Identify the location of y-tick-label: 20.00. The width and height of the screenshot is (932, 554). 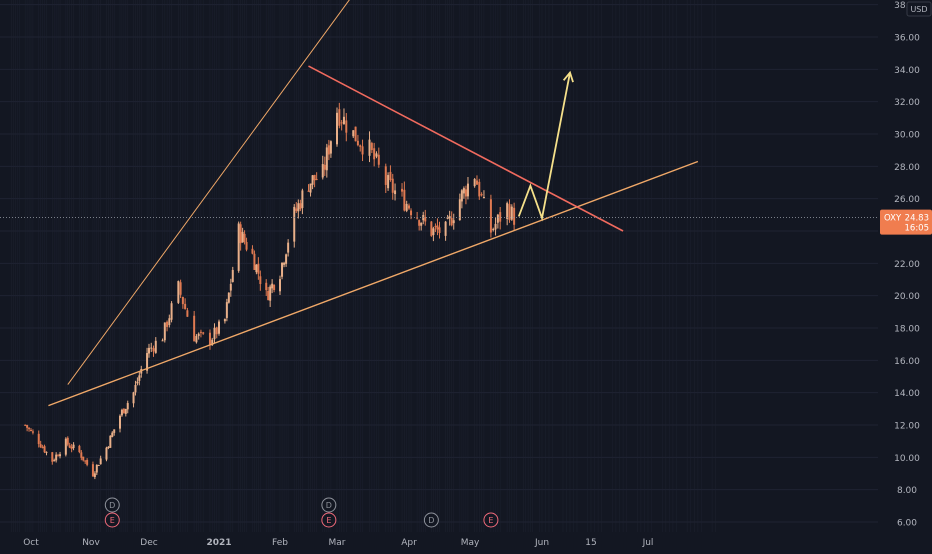
(907, 297).